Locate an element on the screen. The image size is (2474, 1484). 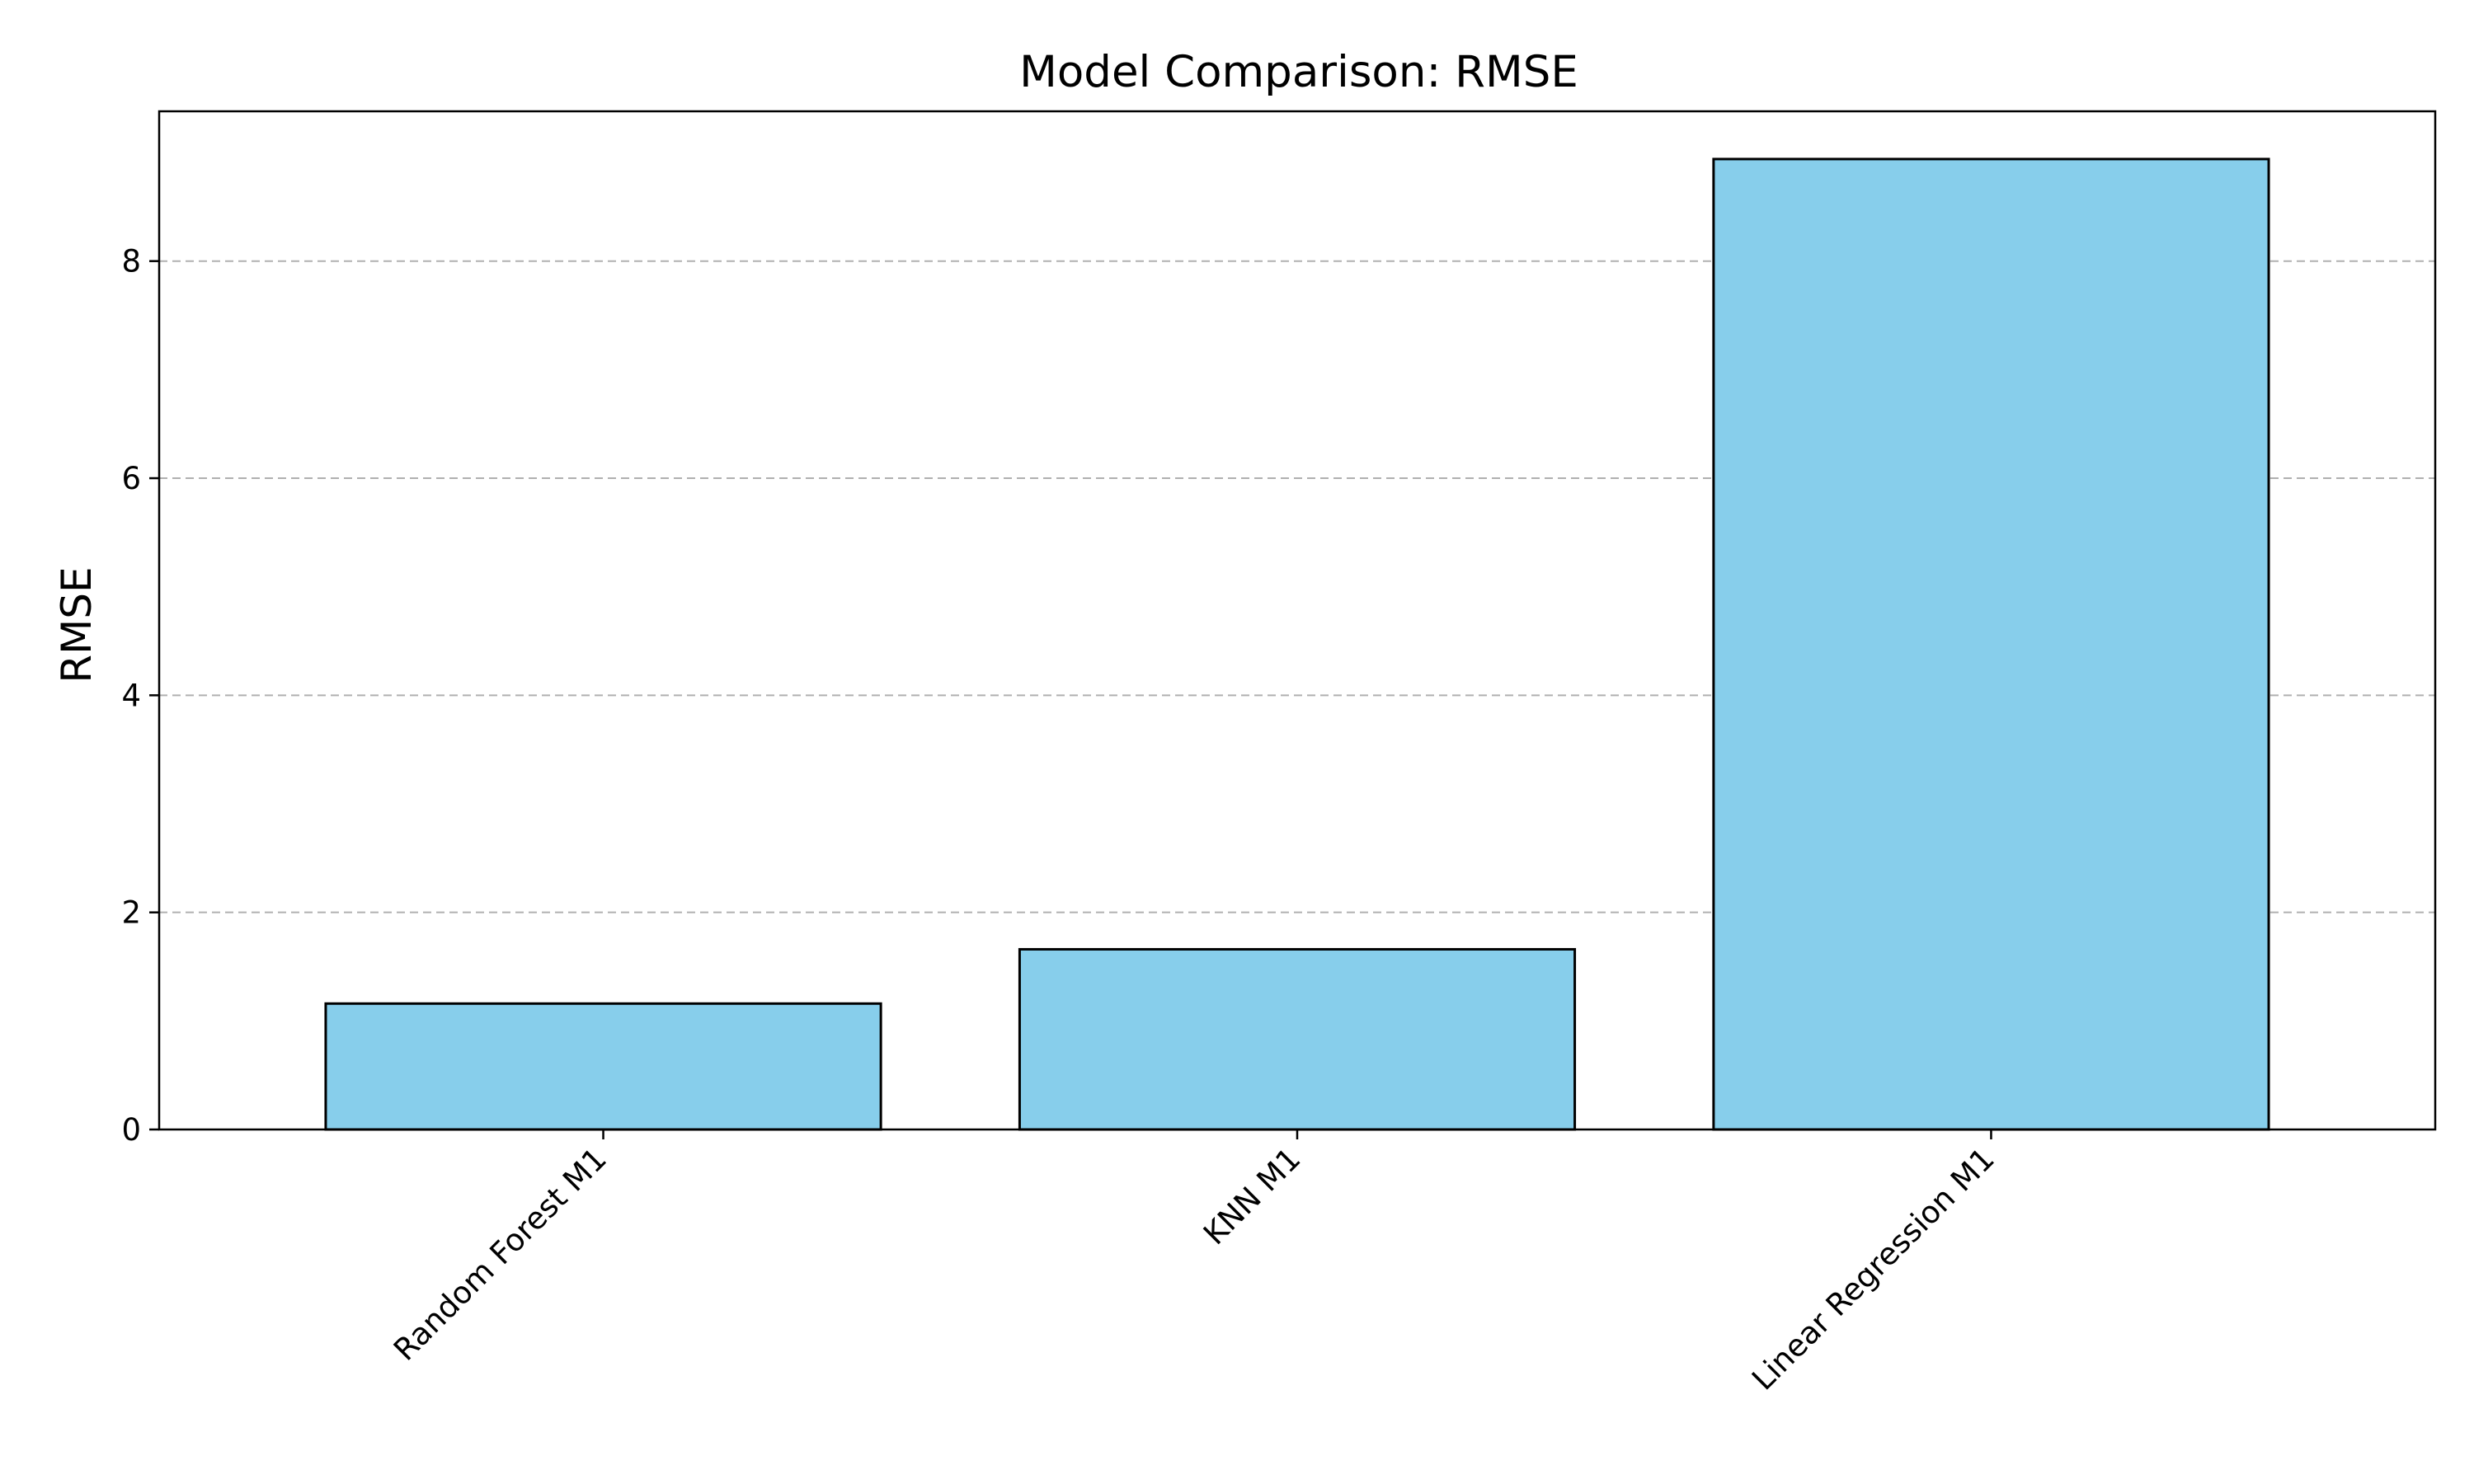
y-axis-label: RMSE is located at coordinates (77, 624).